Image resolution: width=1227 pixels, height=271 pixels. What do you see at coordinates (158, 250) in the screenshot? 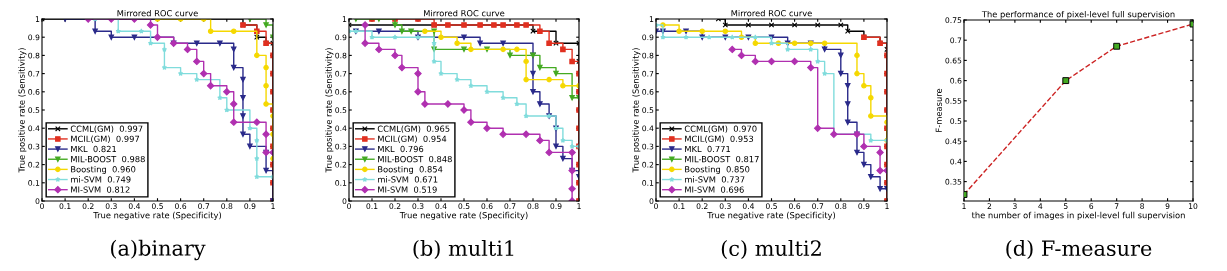
I see `text: (a)binary` at bounding box center [158, 250].